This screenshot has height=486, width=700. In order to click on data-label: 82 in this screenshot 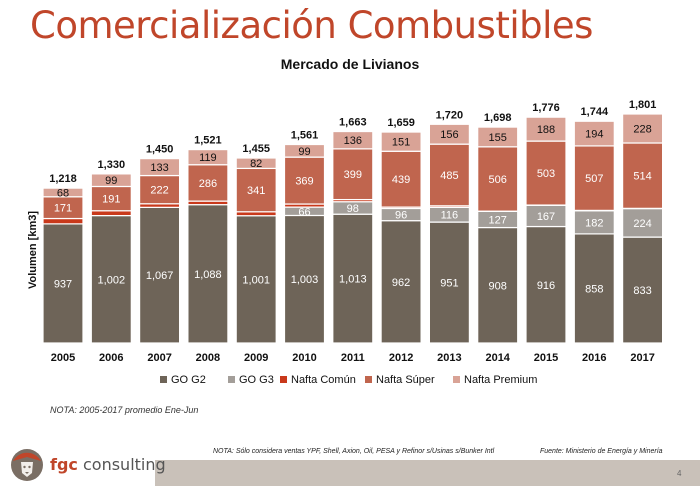, I will do `click(256, 164)`.